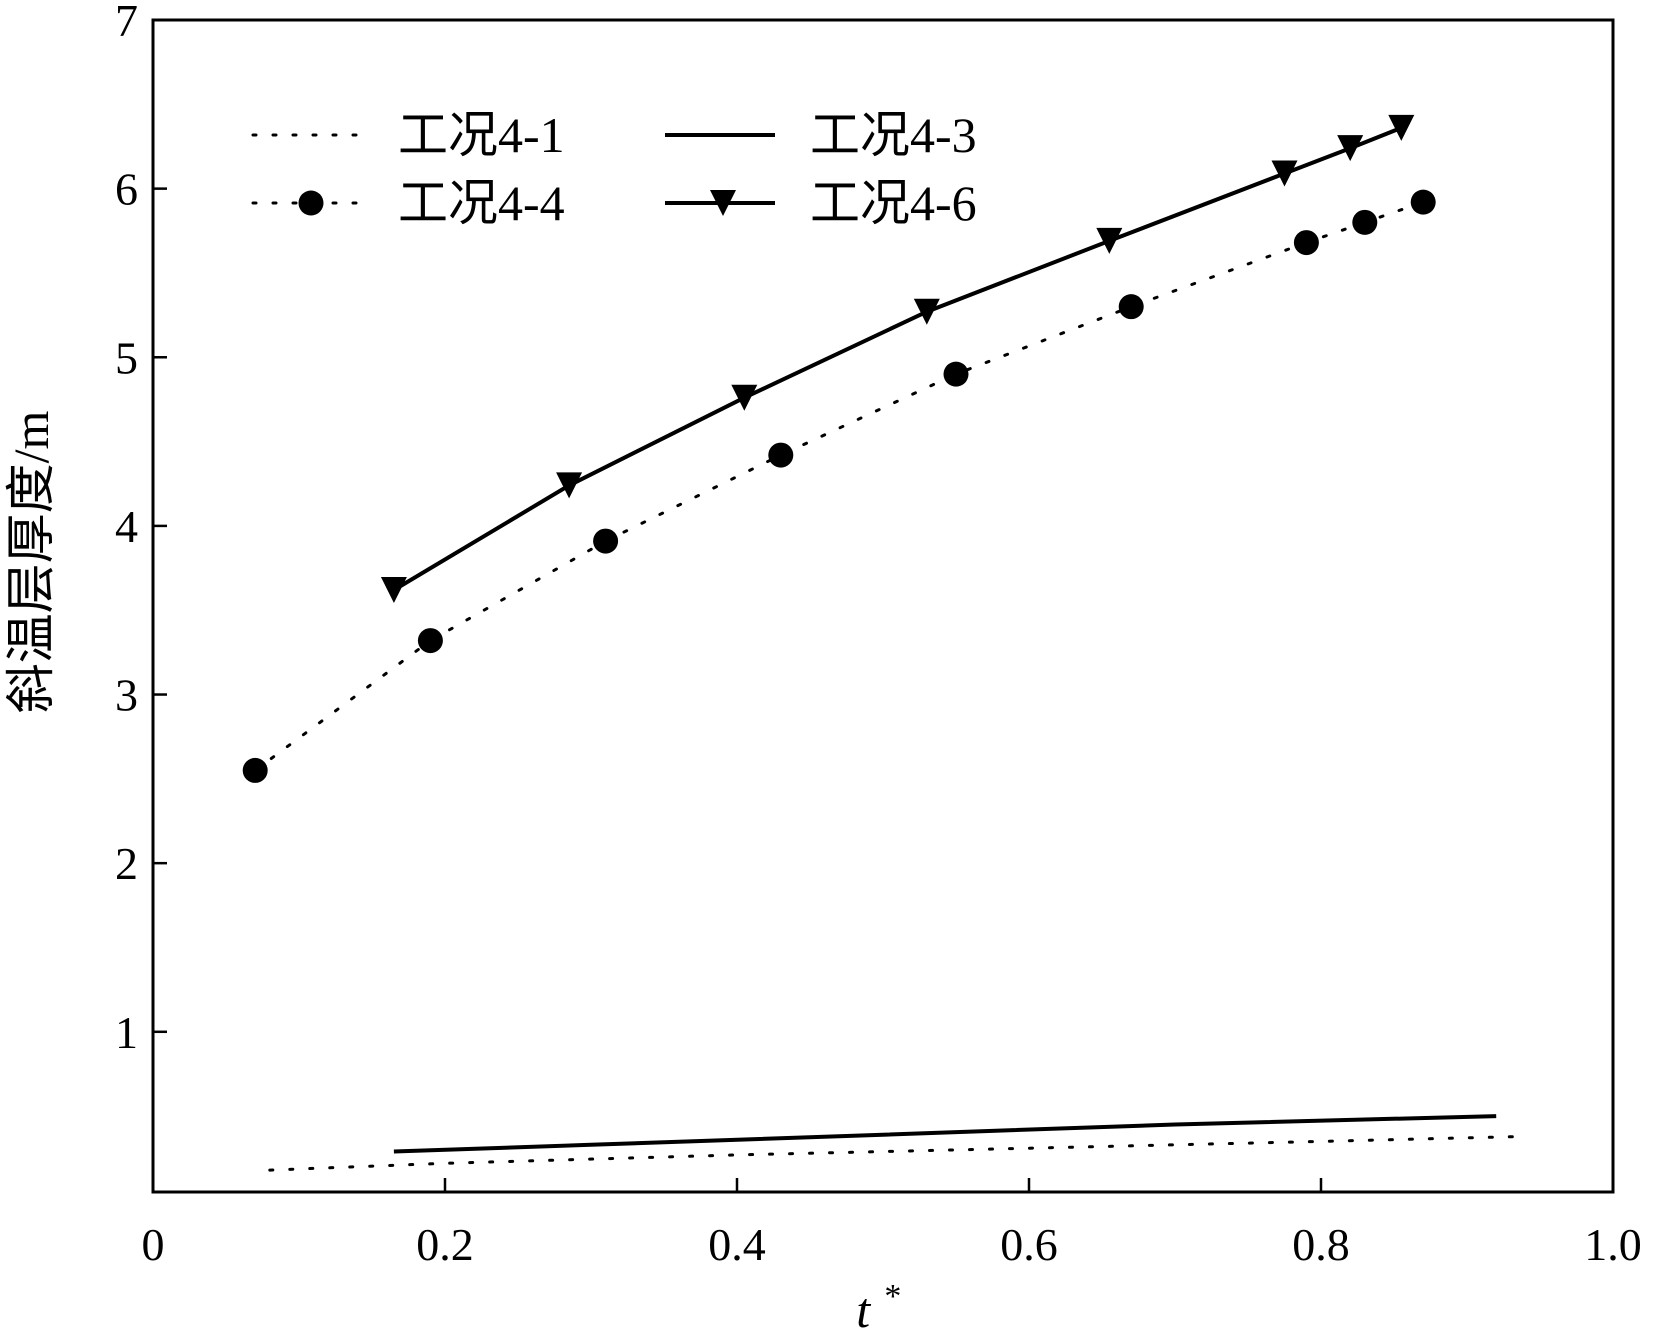  What do you see at coordinates (863, 1310) in the screenshot?
I see `x-axis-title-main: t` at bounding box center [863, 1310].